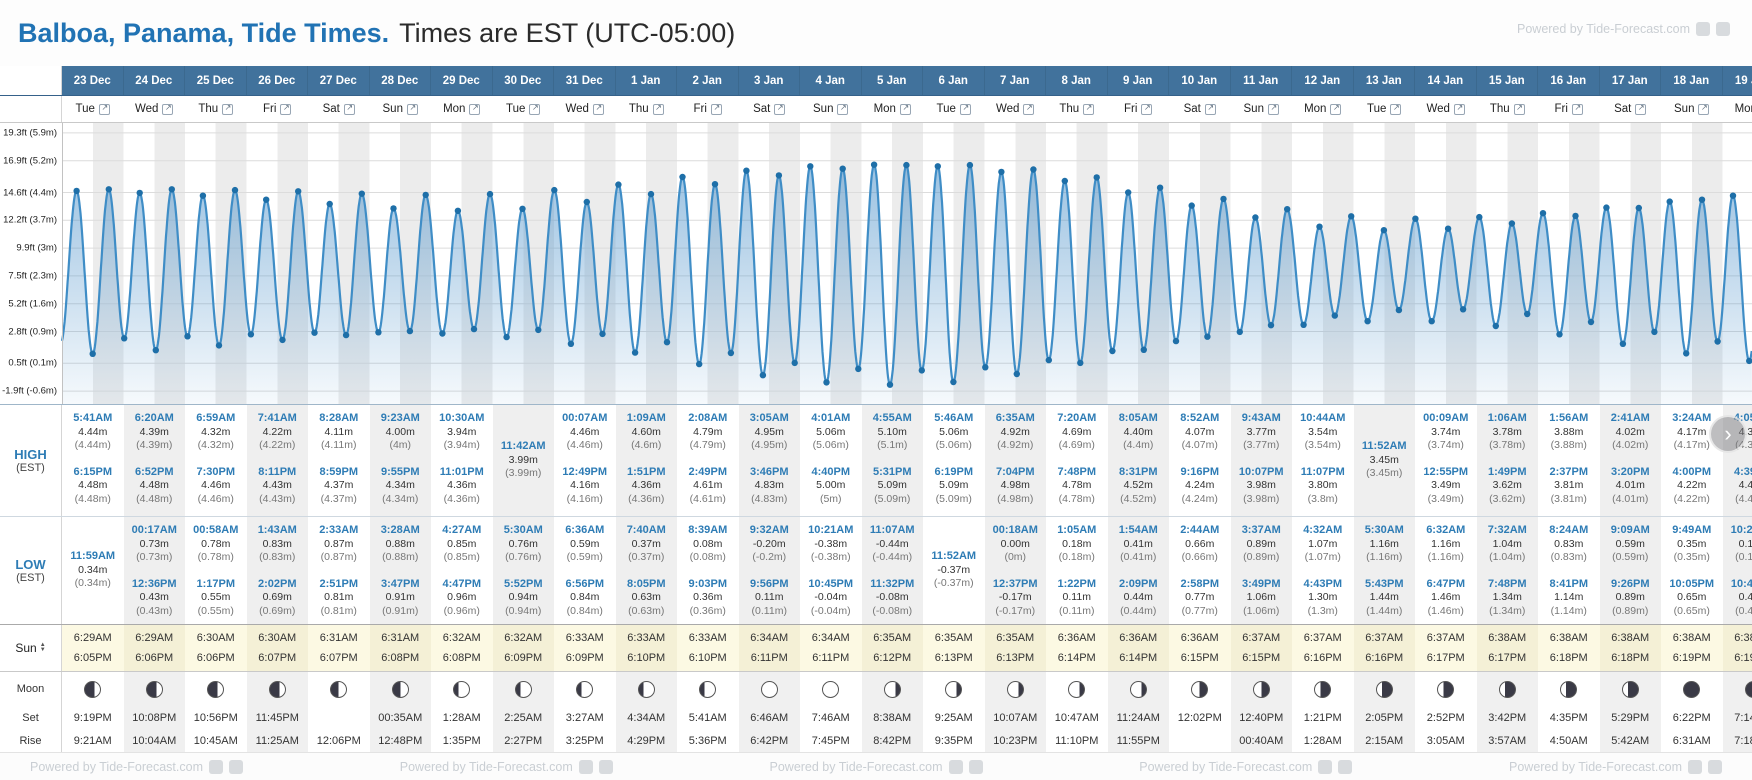  I want to click on high-tide-cell: 9:23AM 4.00m (4m) 9:55PM 4.34m (4.34m), so click(400, 460).